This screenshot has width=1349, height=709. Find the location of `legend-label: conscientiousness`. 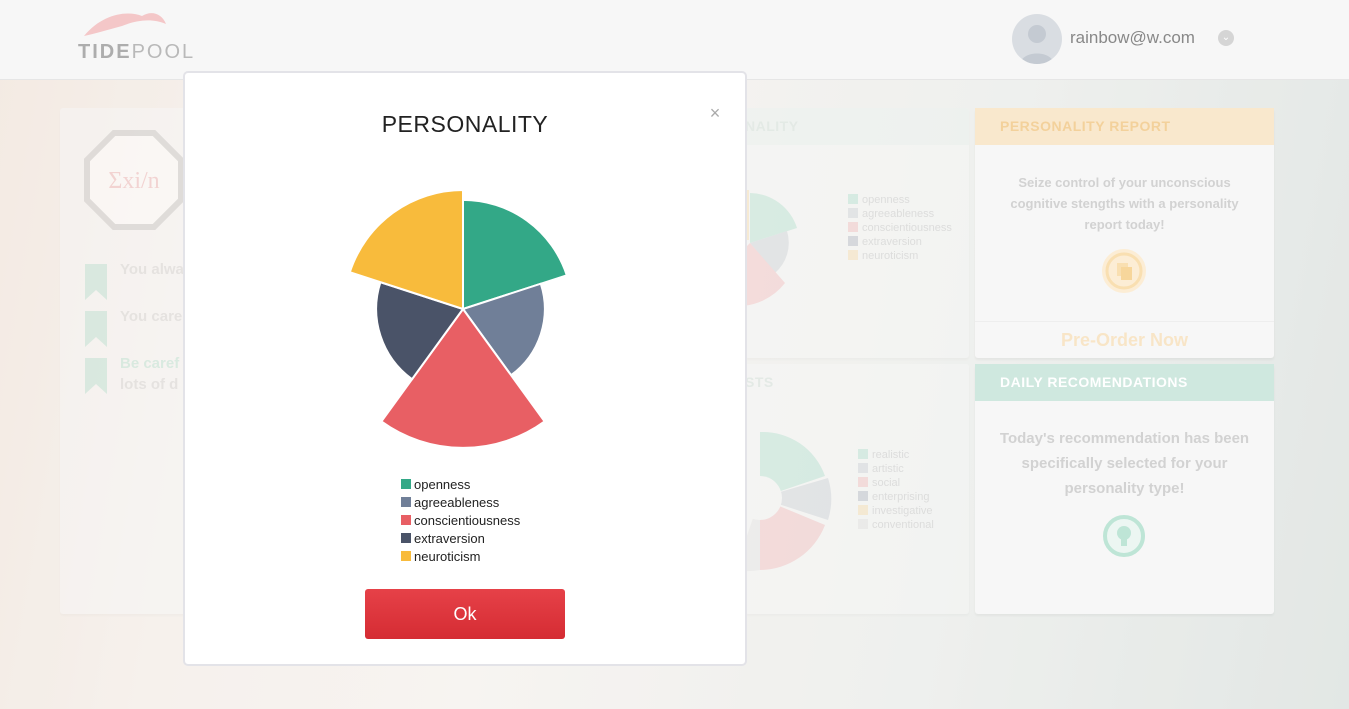

legend-label: conscientiousness is located at coordinates (467, 520).